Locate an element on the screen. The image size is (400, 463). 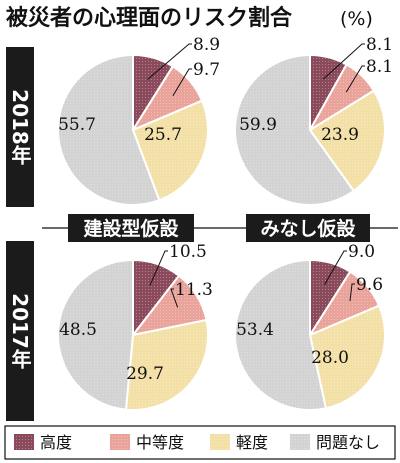
pie-data-label: 9.7 is located at coordinates (206, 70).